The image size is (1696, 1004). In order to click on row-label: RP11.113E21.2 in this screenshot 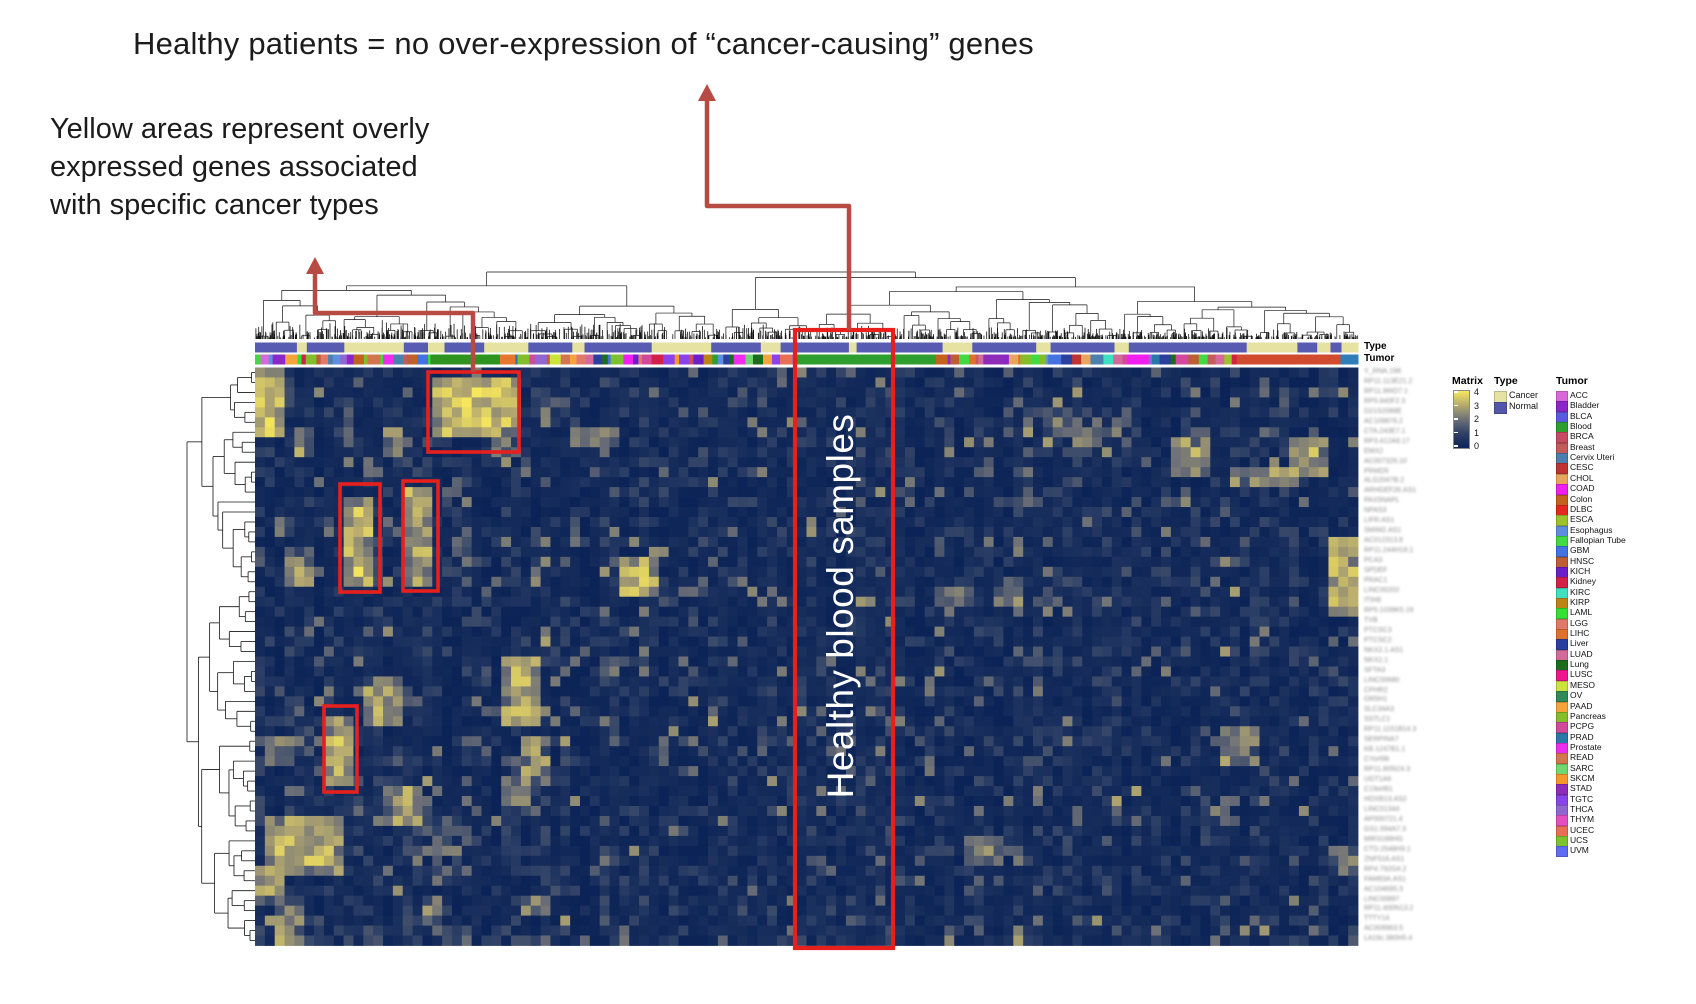, I will do `click(1388, 381)`.